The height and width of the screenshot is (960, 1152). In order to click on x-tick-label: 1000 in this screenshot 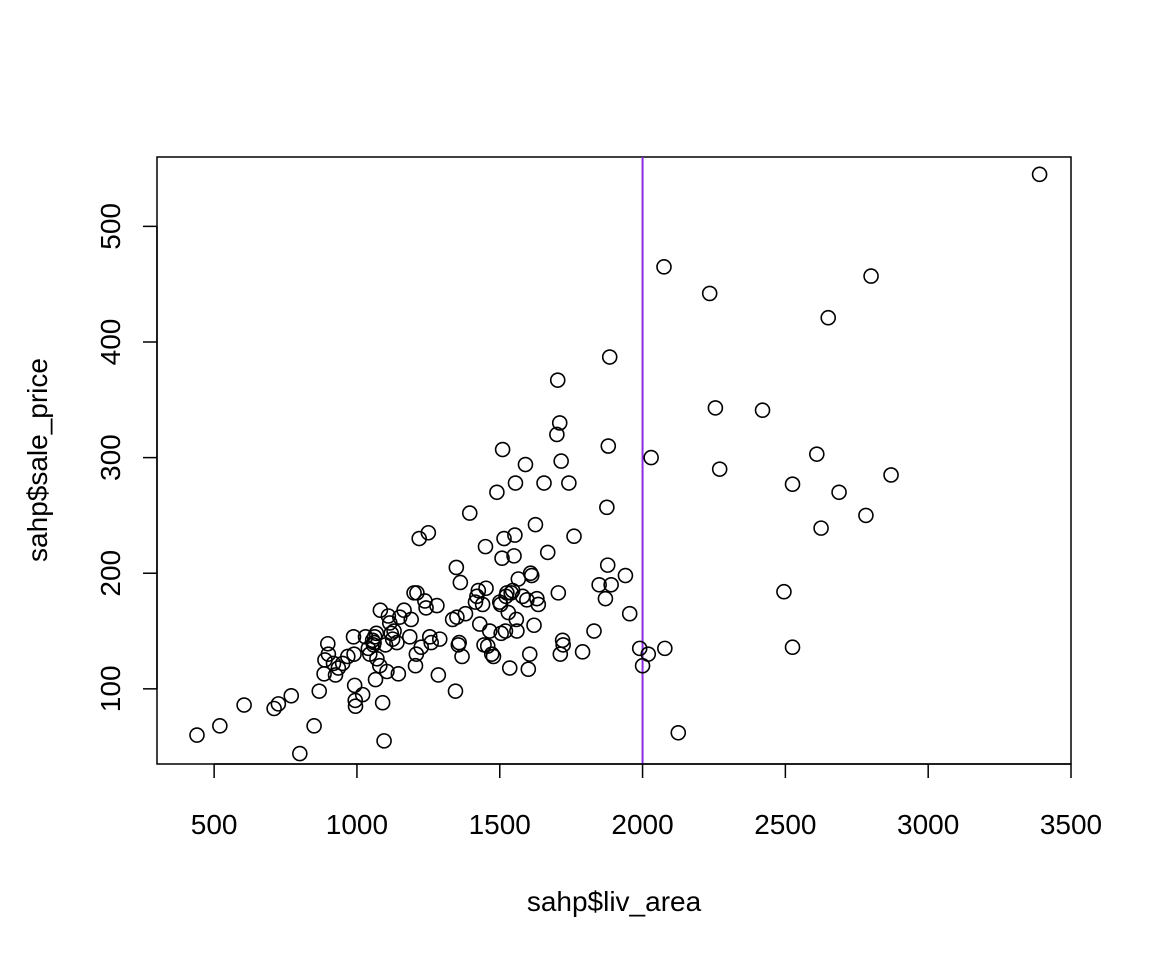, I will do `click(357, 824)`.